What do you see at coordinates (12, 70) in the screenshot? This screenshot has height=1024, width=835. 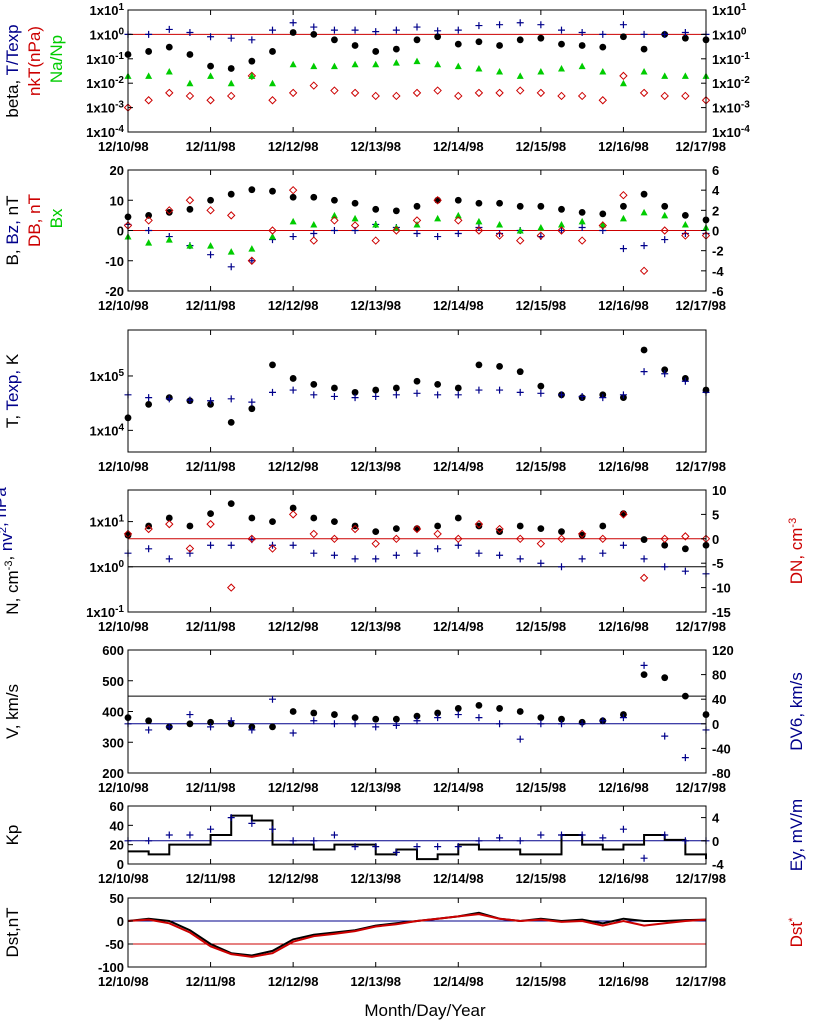 I see `y-axis-label: beta, T/Texp` at bounding box center [12, 70].